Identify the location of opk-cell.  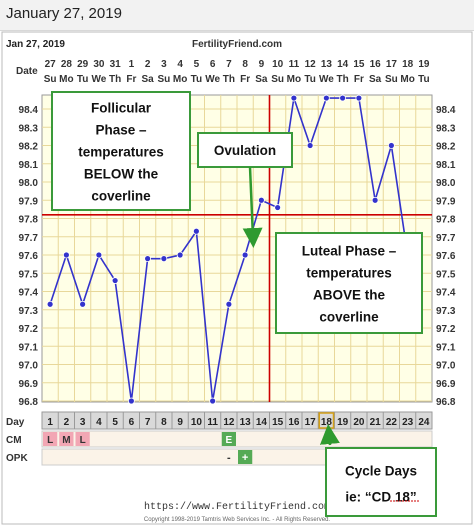
(245, 457).